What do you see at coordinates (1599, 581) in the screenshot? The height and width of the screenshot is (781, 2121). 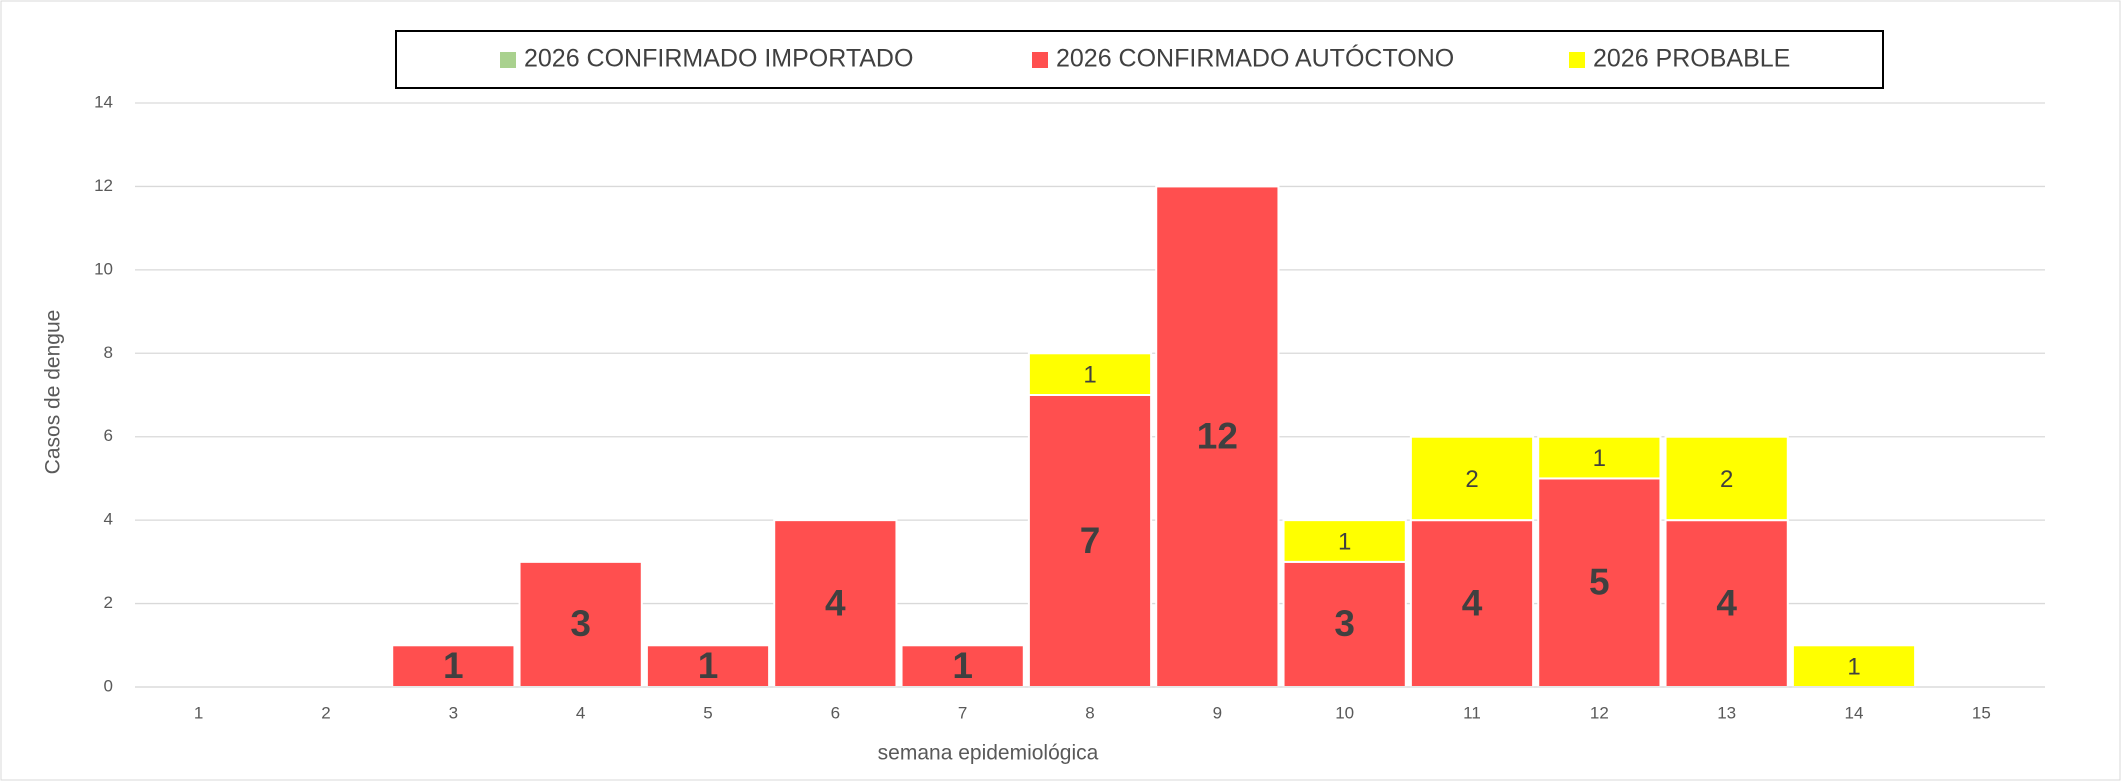 I see `data-label: 5` at bounding box center [1599, 581].